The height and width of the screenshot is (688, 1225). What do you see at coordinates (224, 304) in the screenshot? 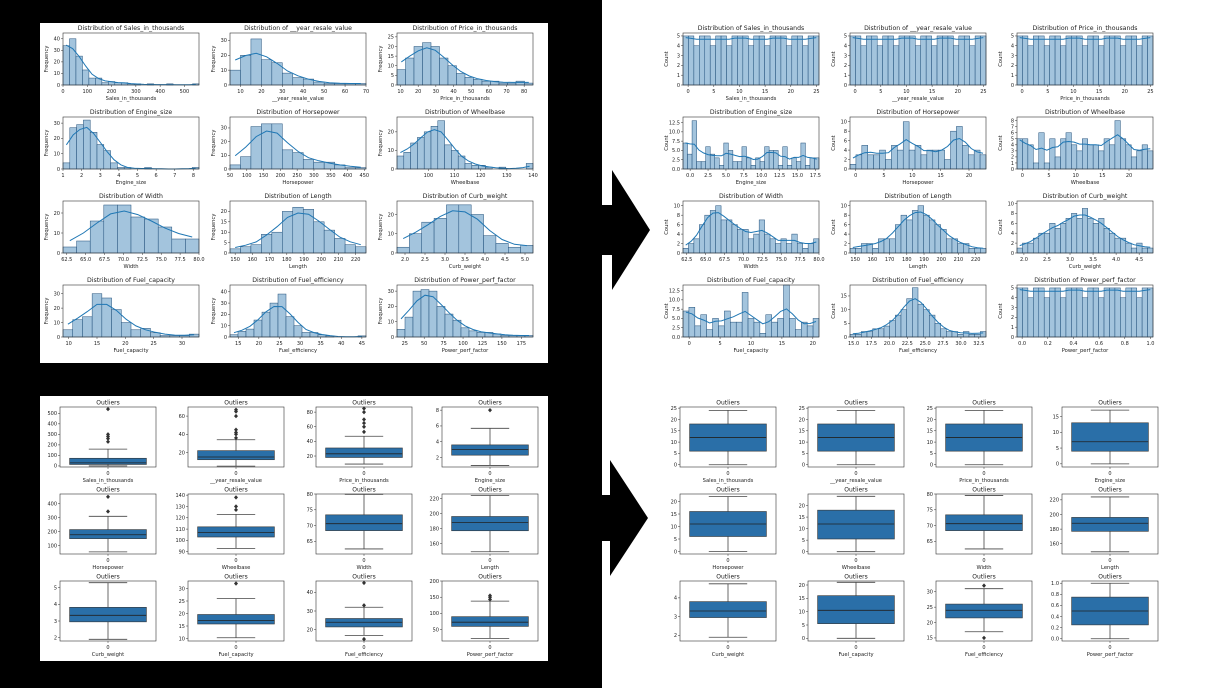
I see `y-tick-label: 30` at bounding box center [224, 304].